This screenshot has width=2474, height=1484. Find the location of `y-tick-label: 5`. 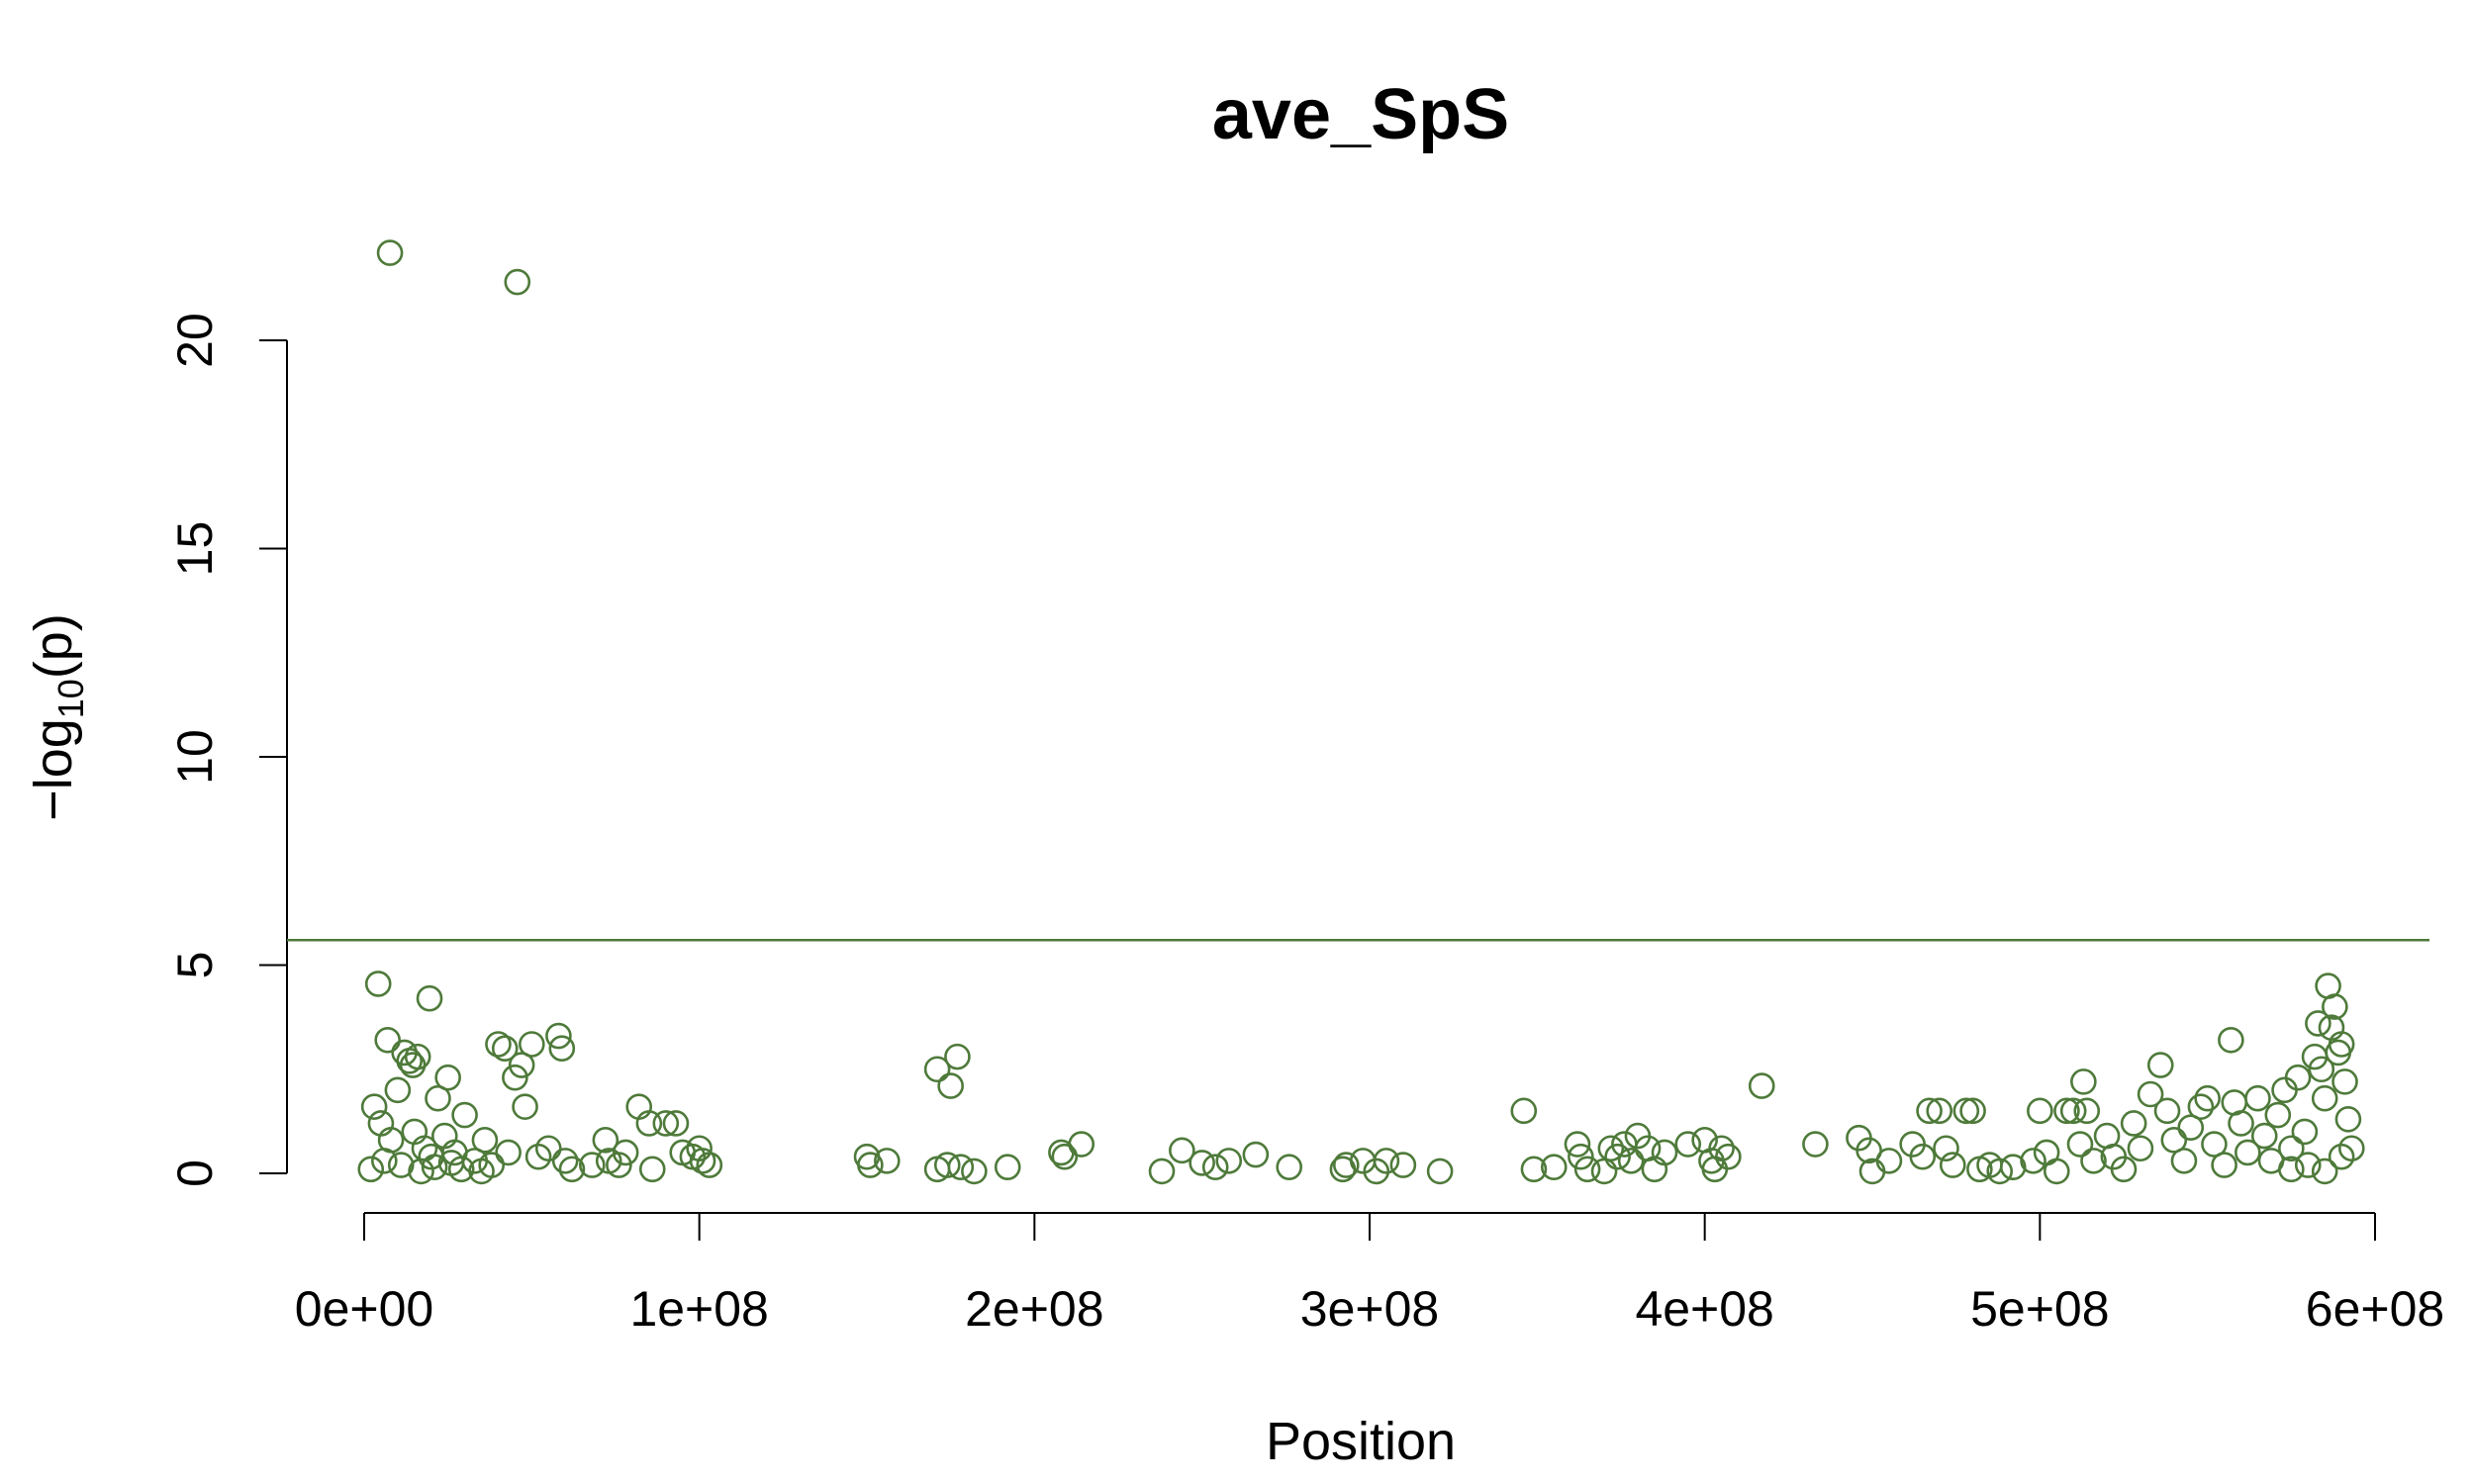

y-tick-label: 5 is located at coordinates (195, 965).